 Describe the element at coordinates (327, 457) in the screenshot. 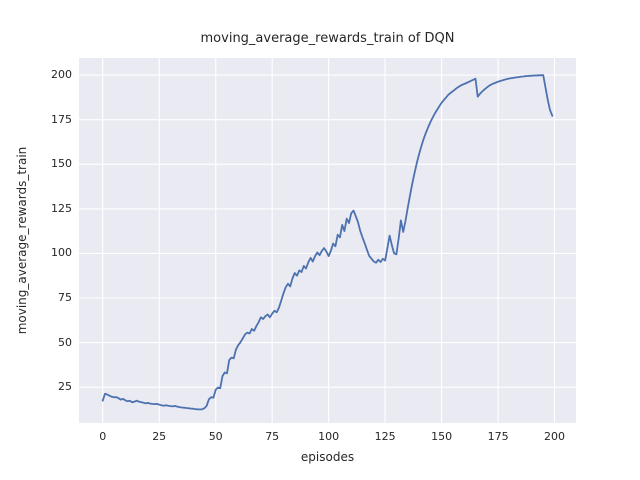

I see `x-axis-label: episodes` at that location.